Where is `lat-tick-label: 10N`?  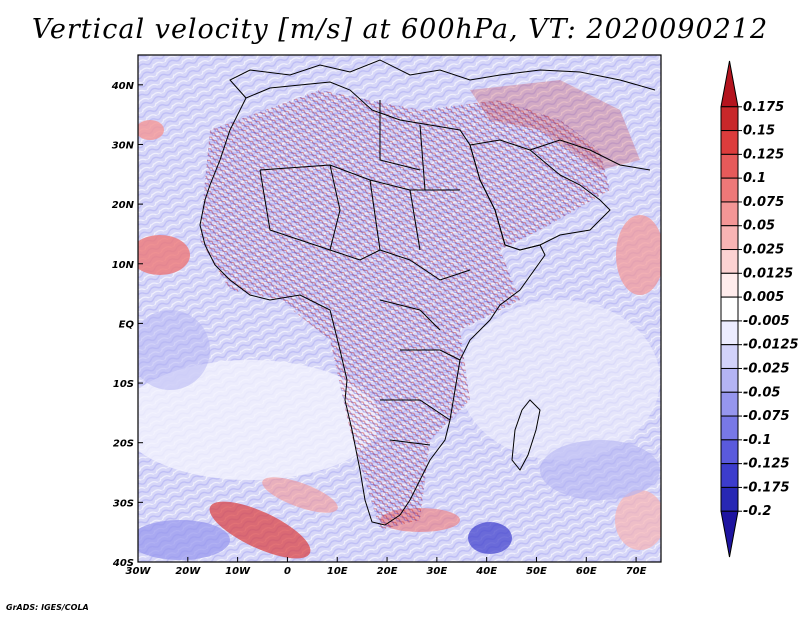 lat-tick-label: 10N is located at coordinates (123, 265).